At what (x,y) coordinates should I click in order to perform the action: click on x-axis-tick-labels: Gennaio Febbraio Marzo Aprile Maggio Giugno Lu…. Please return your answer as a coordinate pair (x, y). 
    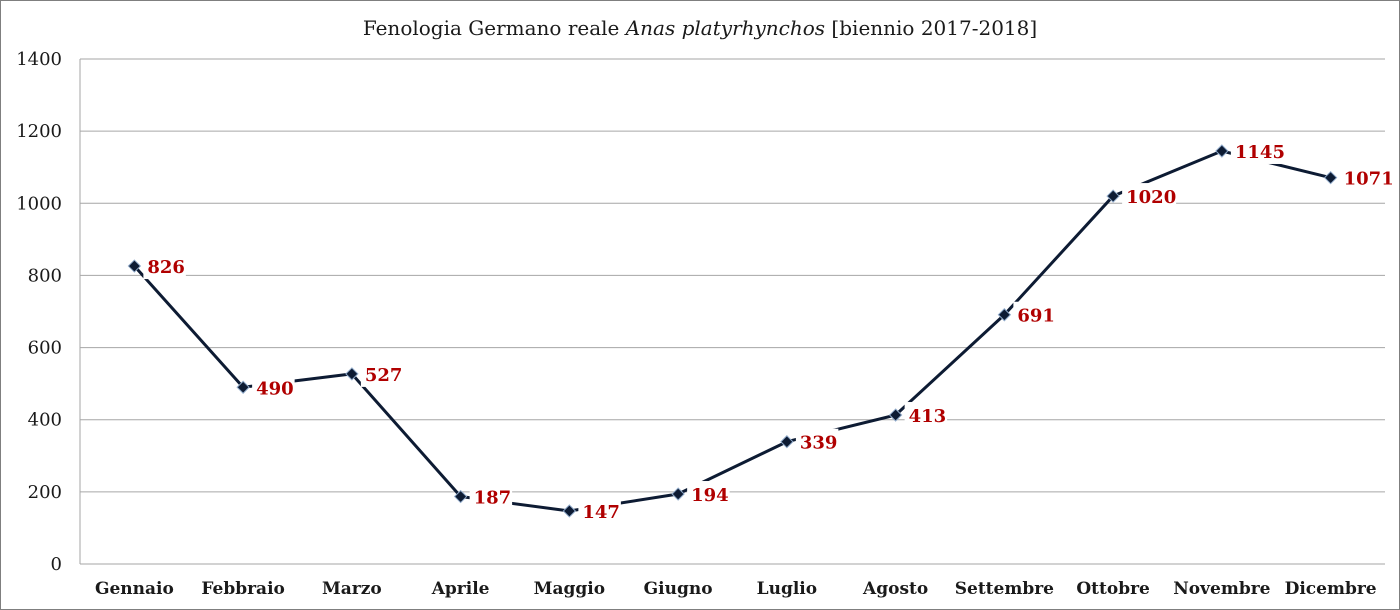
    Looking at the image, I should click on (736, 589).